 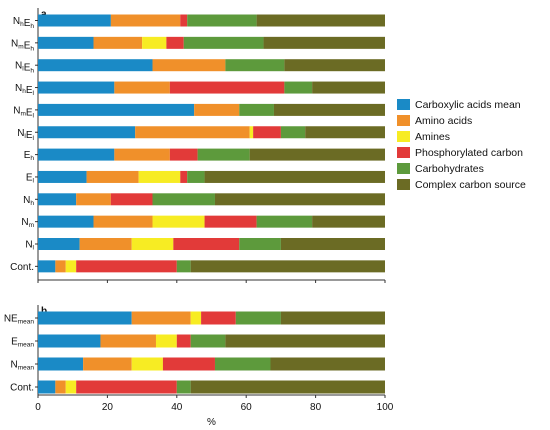 What do you see at coordinates (145, 20) in the screenshot?
I see `bar-a-0-amino-acids` at bounding box center [145, 20].